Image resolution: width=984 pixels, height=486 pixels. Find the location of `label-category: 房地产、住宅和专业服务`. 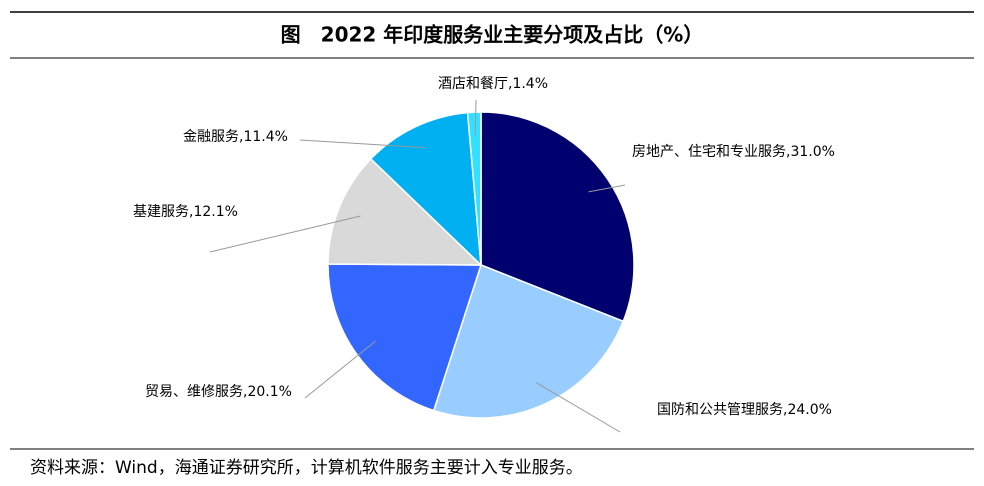

label-category: 房地产、住宅和专业服务 is located at coordinates (709, 152).